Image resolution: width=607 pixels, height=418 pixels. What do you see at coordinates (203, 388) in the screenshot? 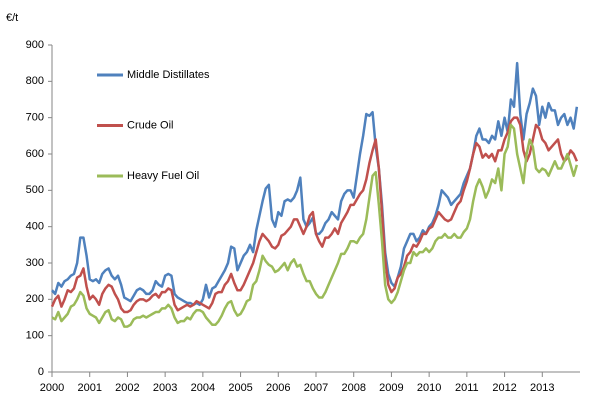
I see `x-tick-label: 2004` at bounding box center [203, 388].